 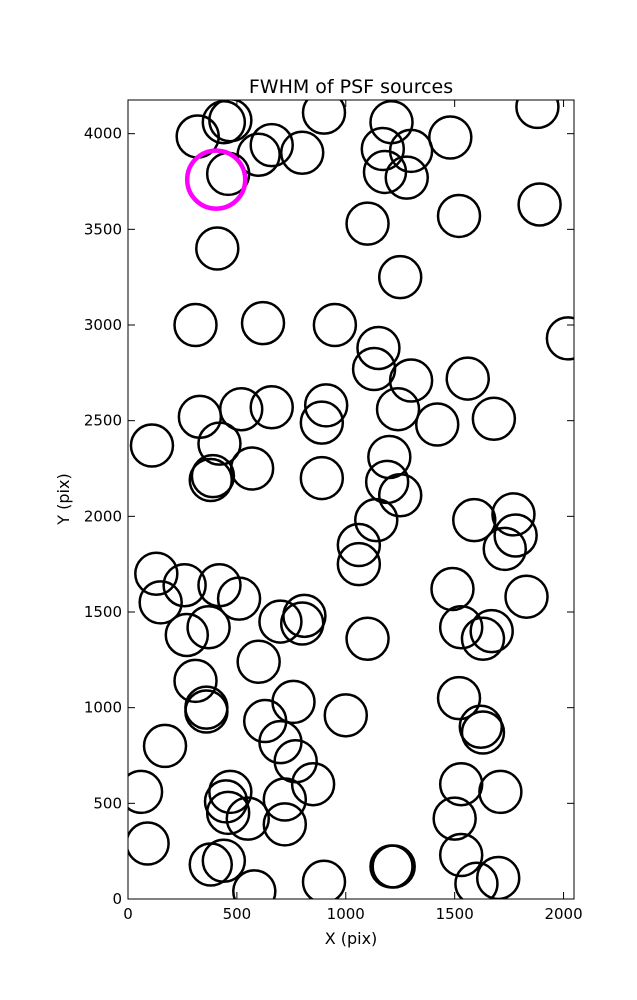 What do you see at coordinates (107, 803) in the screenshot?
I see `y-tick-label-500: 500` at bounding box center [107, 803].